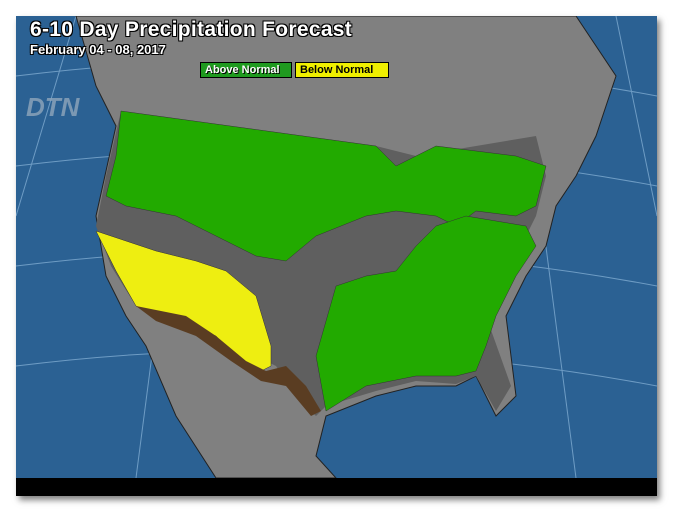 Image resolution: width=692 pixels, height=532 pixels. I want to click on map-title: 6-10 Day Precipitation Forecast, so click(191, 29).